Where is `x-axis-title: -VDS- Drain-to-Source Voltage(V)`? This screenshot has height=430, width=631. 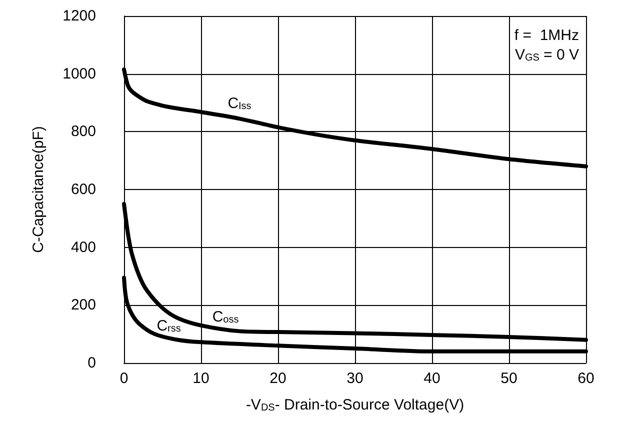
x-axis-title: -VDS- Drain-to-Source Voltage(V) is located at coordinates (355, 405).